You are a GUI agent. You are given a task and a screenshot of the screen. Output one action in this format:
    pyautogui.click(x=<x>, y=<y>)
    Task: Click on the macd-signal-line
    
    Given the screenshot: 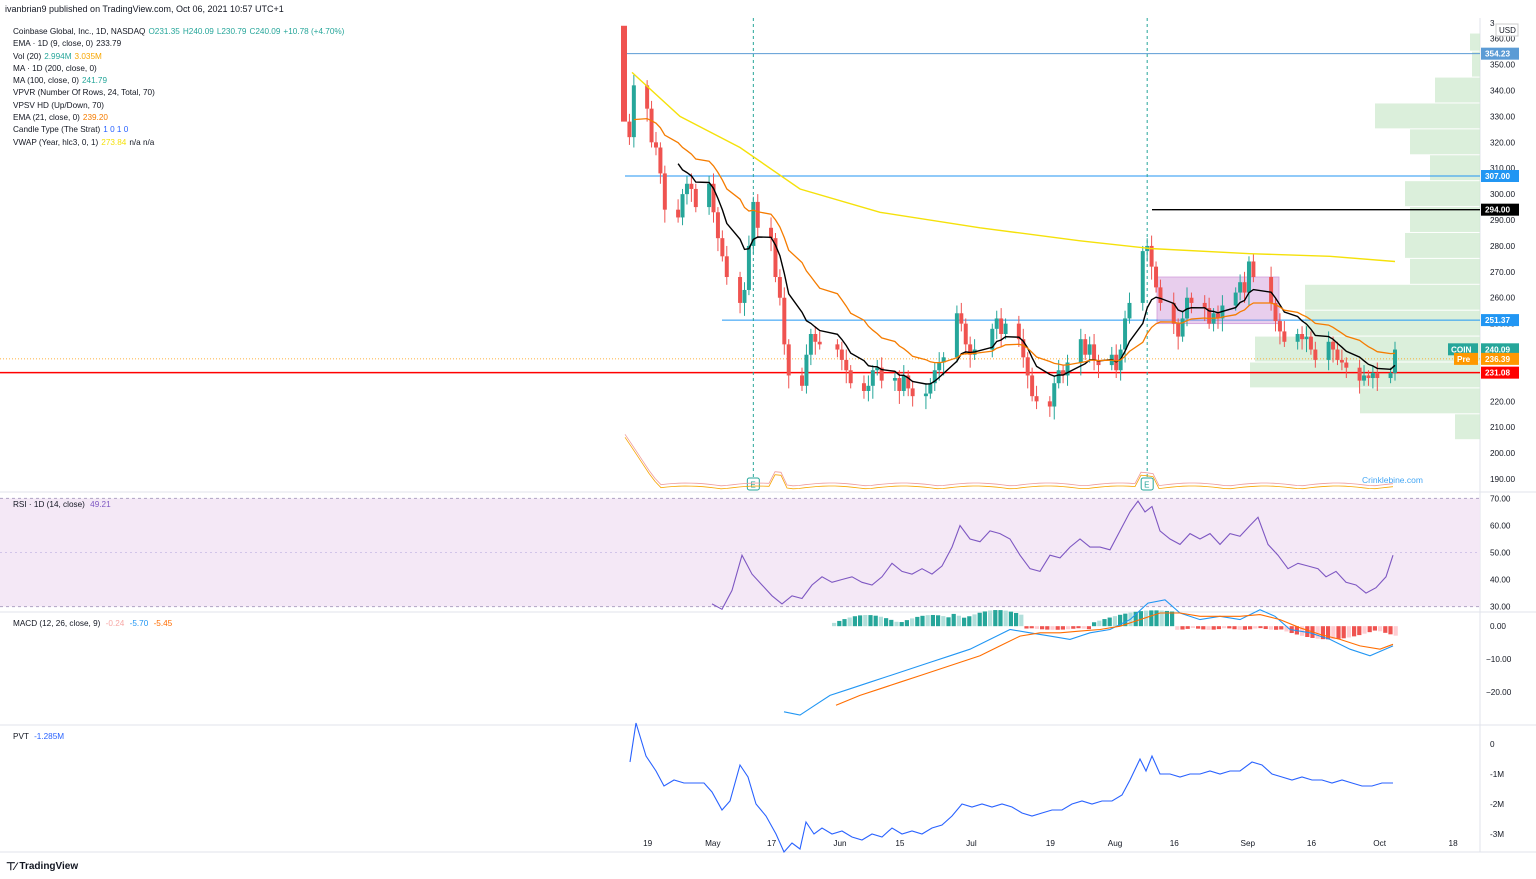 What is the action you would take?
    pyautogui.click(x=1114, y=659)
    